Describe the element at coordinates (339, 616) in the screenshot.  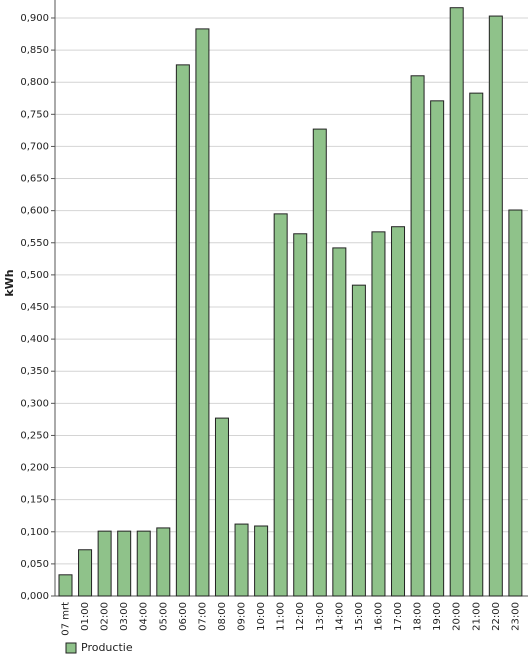
I see `x-tick-label: 14:00` at that location.